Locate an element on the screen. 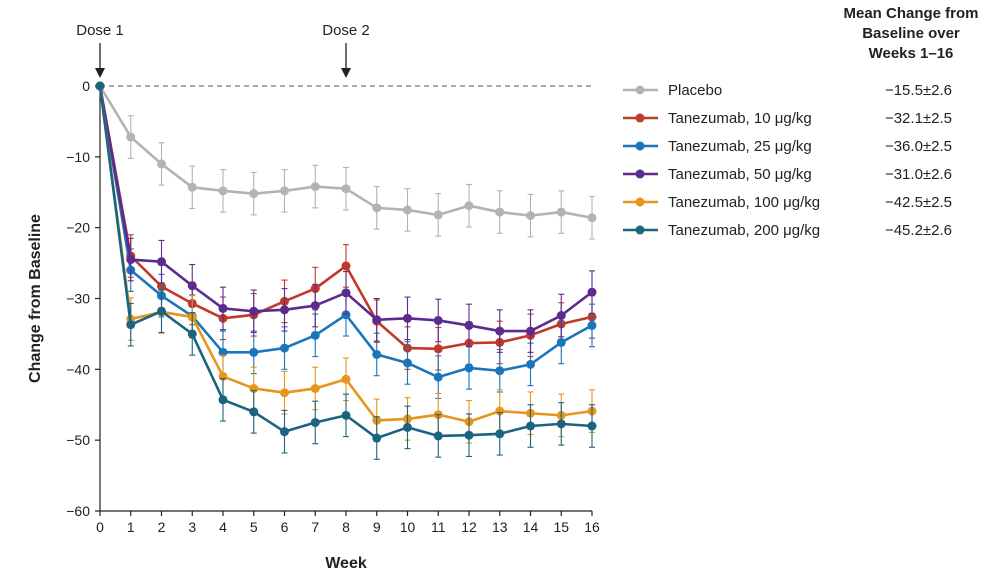 The width and height of the screenshot is (998, 574). legend-label: Placebo is located at coordinates (695, 90).